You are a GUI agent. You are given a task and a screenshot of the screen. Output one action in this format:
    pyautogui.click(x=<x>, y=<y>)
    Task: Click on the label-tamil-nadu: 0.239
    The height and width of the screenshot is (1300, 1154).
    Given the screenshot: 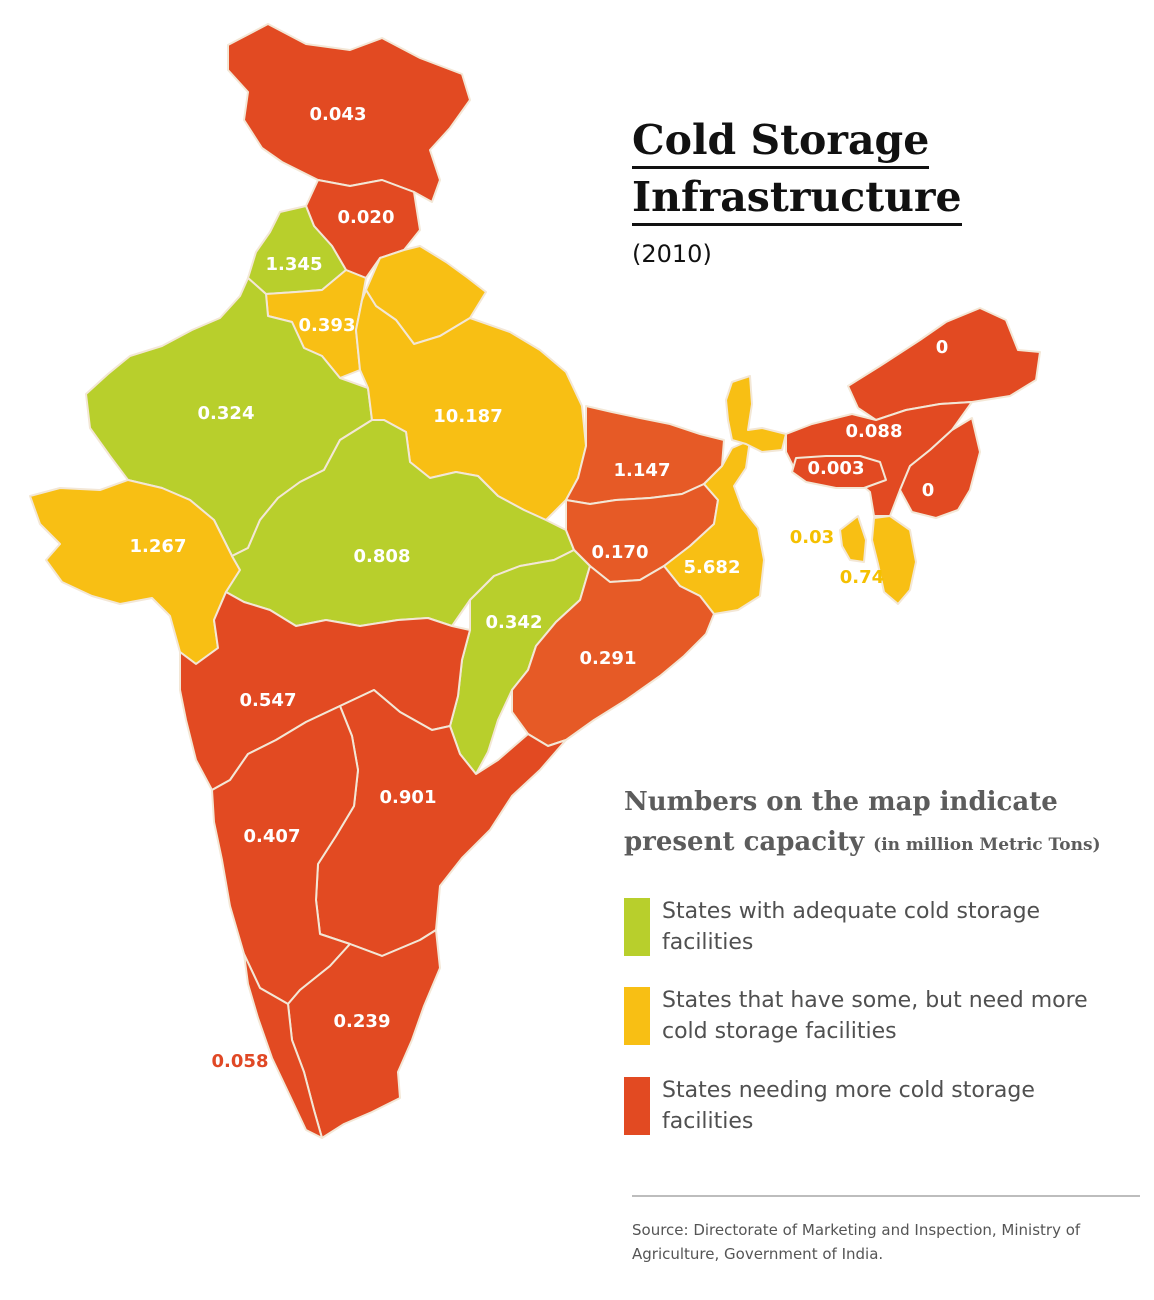 What is the action you would take?
    pyautogui.click(x=362, y=1021)
    